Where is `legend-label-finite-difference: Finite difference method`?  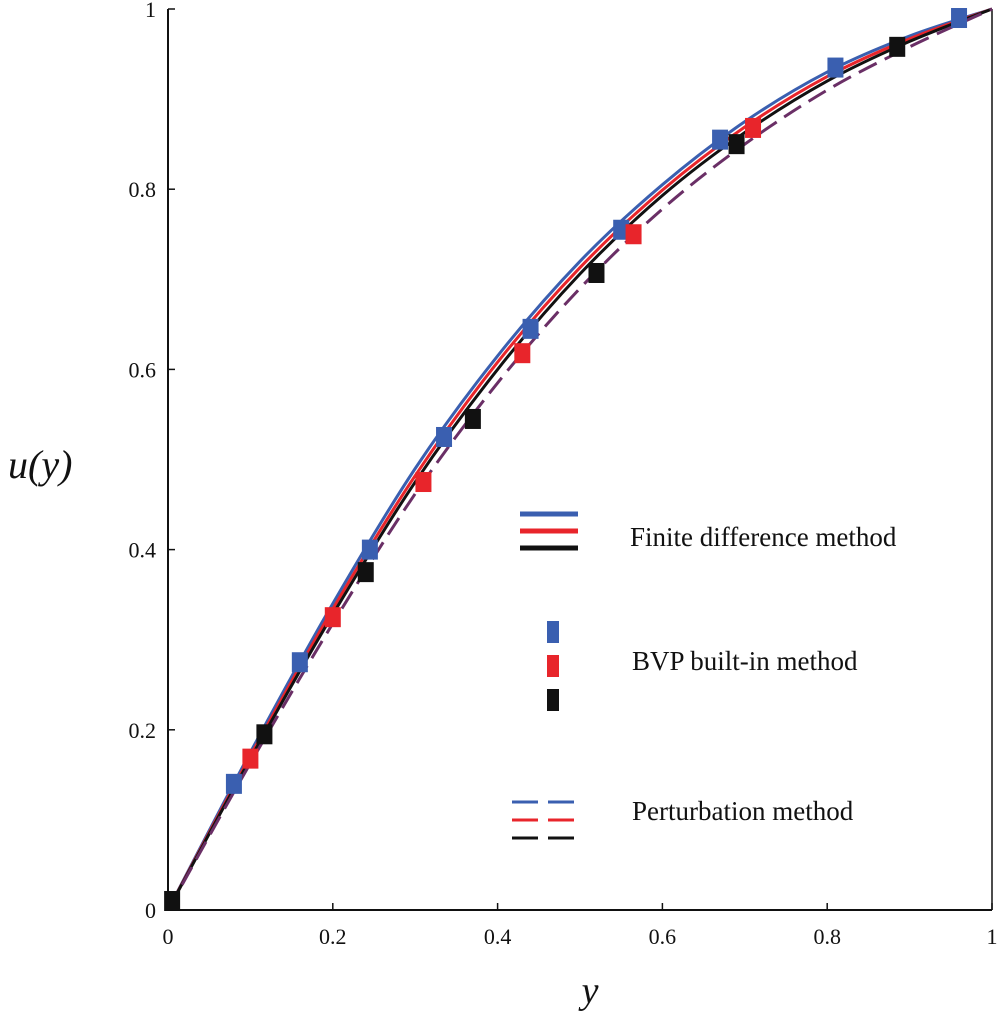 legend-label-finite-difference: Finite difference method is located at coordinates (763, 537).